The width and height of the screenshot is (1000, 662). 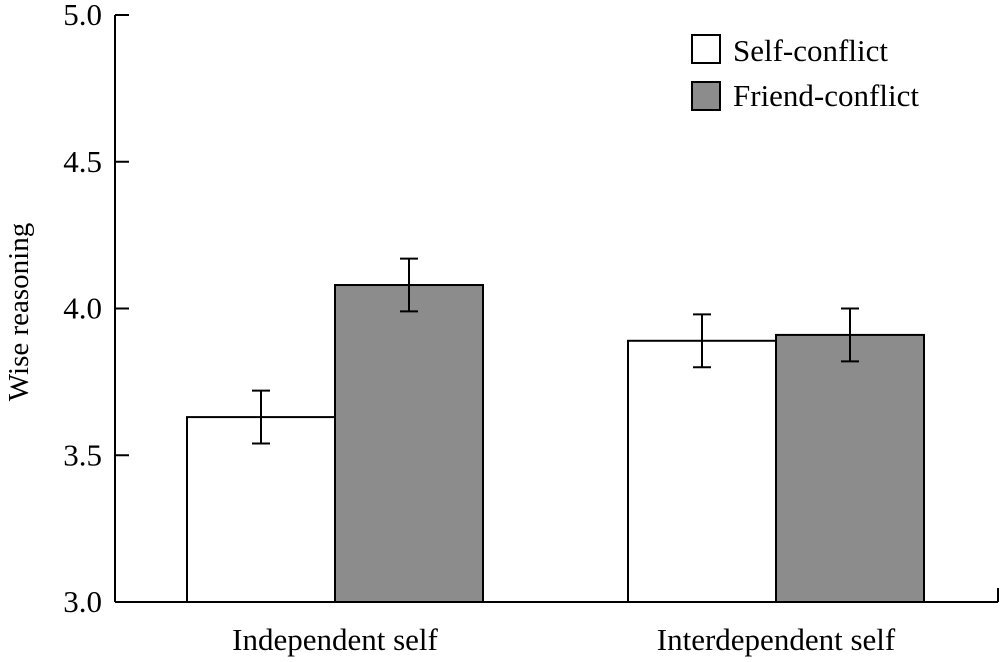 I want to click on y-tick-label: 4.5, so click(x=82, y=161).